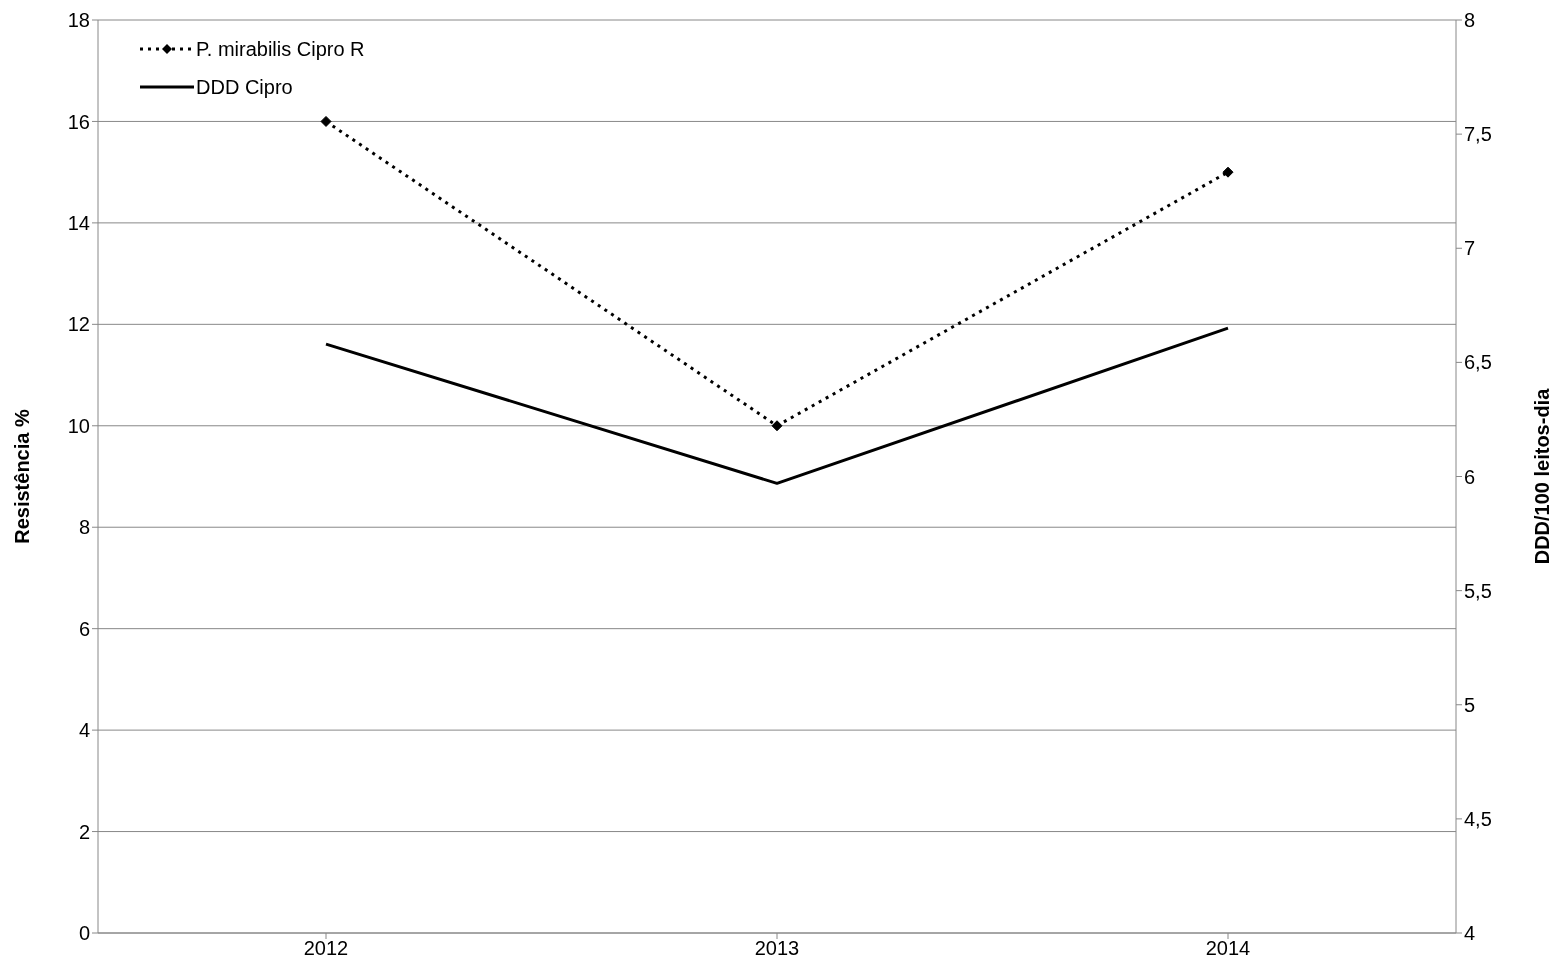 Image resolution: width=1564 pixels, height=973 pixels. What do you see at coordinates (84, 730) in the screenshot?
I see `y-tick-label: 4` at bounding box center [84, 730].